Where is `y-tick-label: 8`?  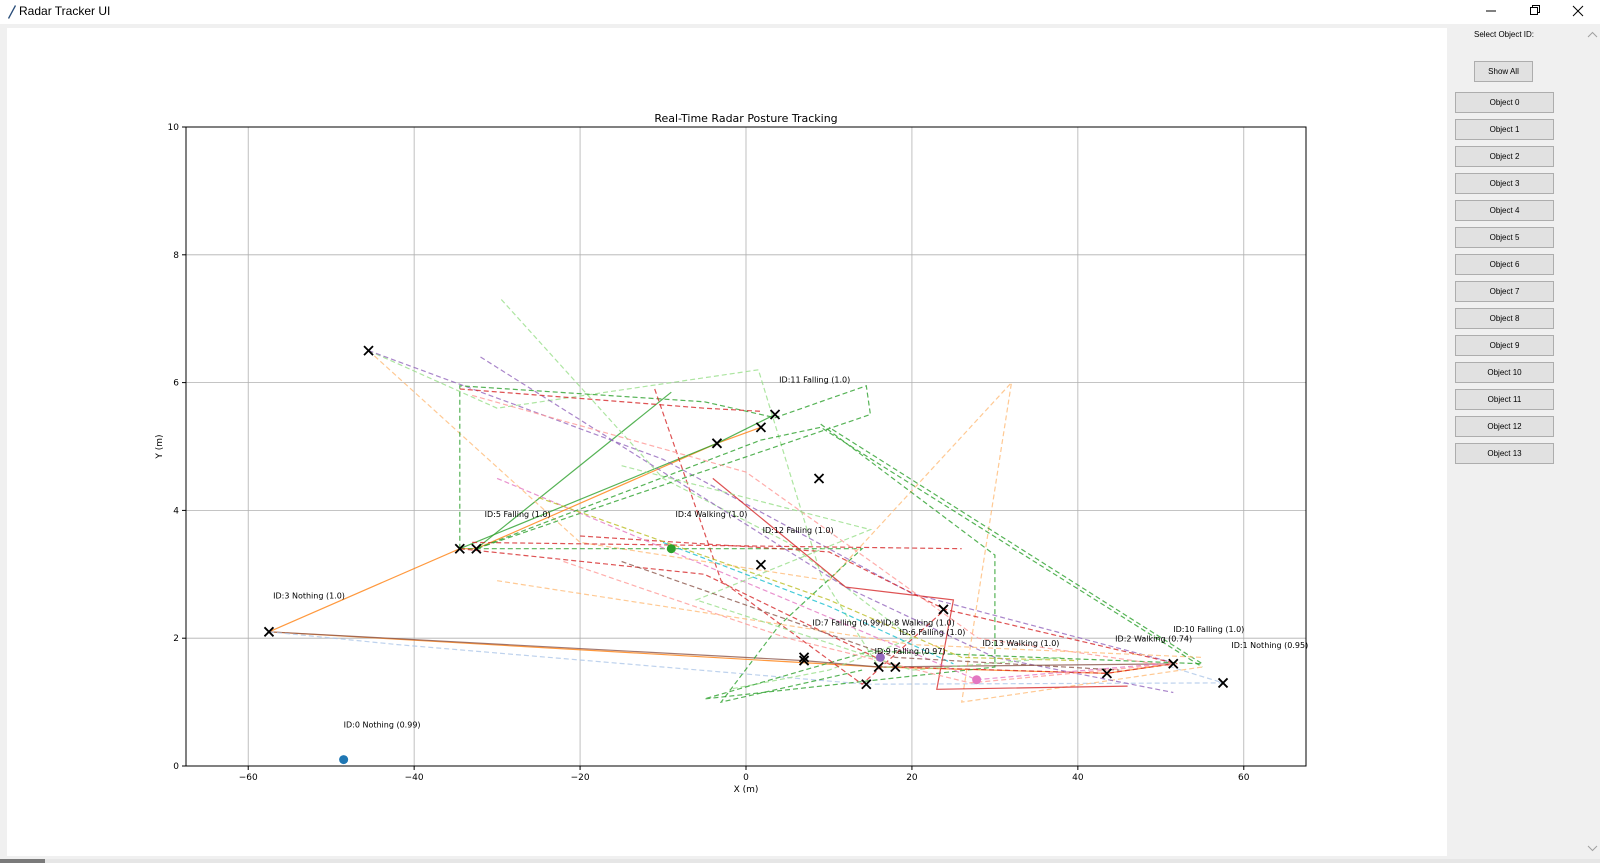 y-tick-label: 8 is located at coordinates (176, 256).